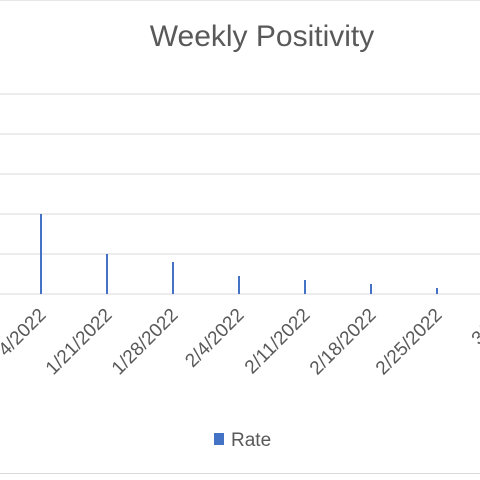 The width and height of the screenshot is (480, 480). What do you see at coordinates (25, 333) in the screenshot?
I see `x-tick-label: 4/2022` at bounding box center [25, 333].